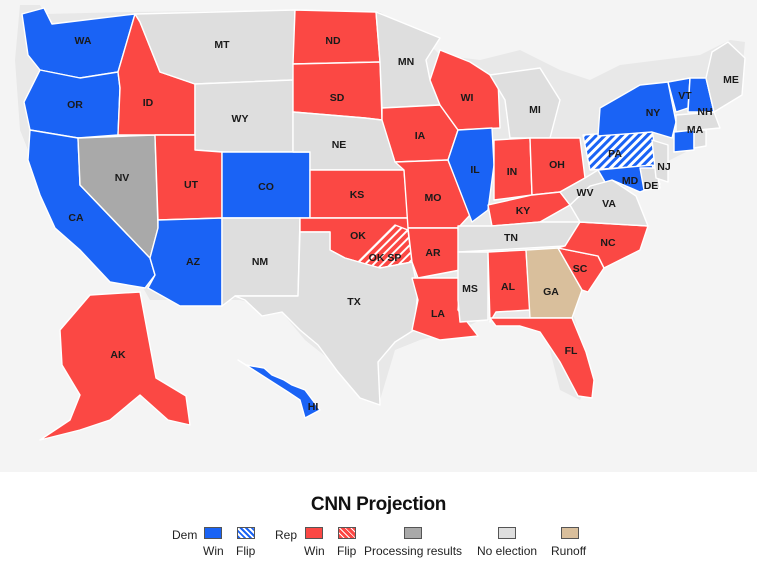 The width and height of the screenshot is (757, 564). Describe the element at coordinates (378, 504) in the screenshot. I see `legend-title: CNN Projection` at that location.